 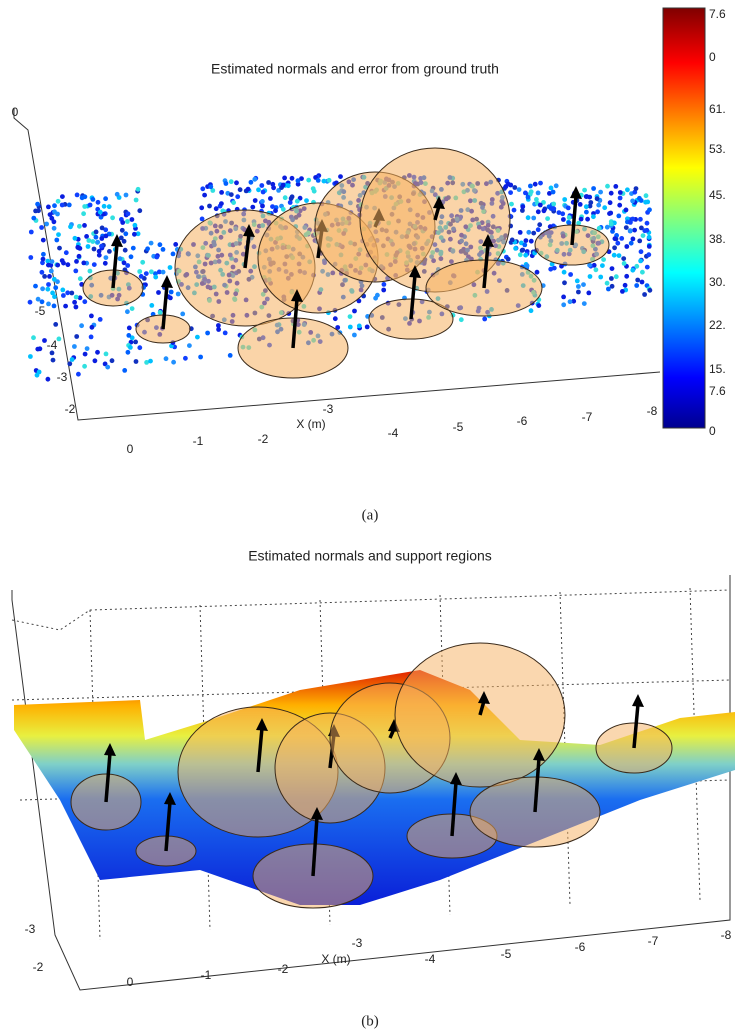 I want to click on caption-a: (a), so click(x=370, y=515).